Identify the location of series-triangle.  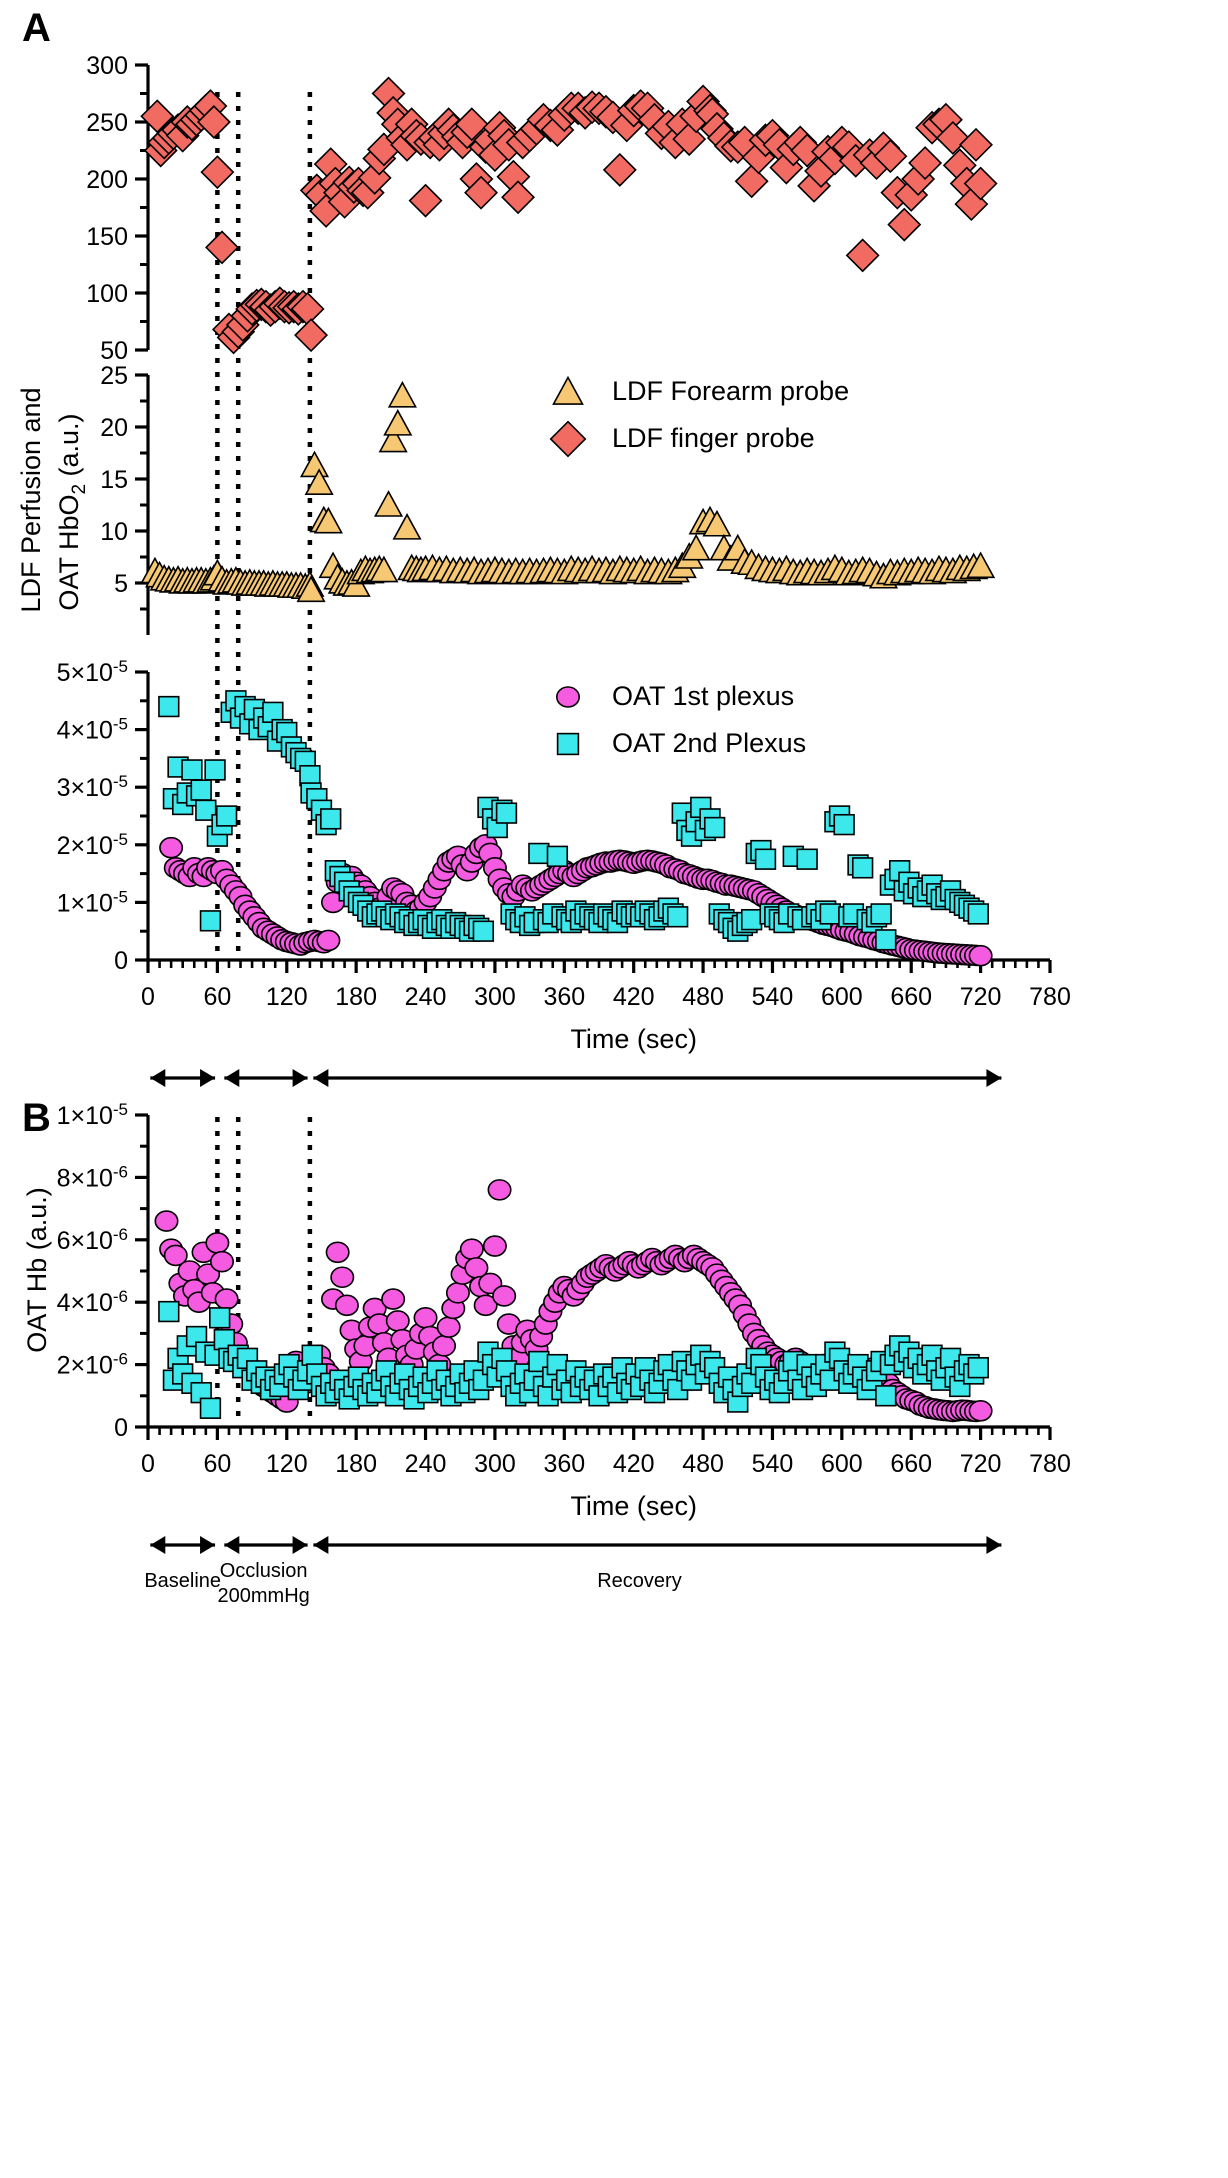
(568, 491).